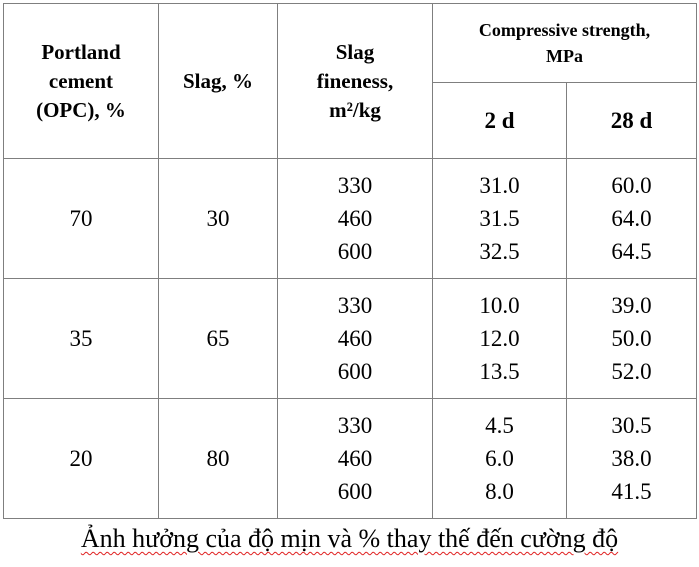 Image resolution: width=699 pixels, height=567 pixels. I want to click on cell-line: 64.0, so click(631, 218).